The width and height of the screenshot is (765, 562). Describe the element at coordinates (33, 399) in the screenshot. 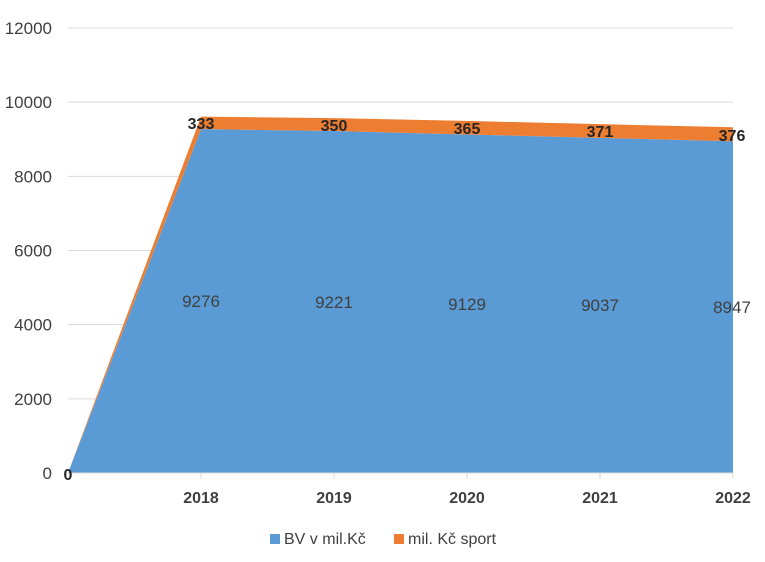

I see `y-tick-label: 2000` at that location.